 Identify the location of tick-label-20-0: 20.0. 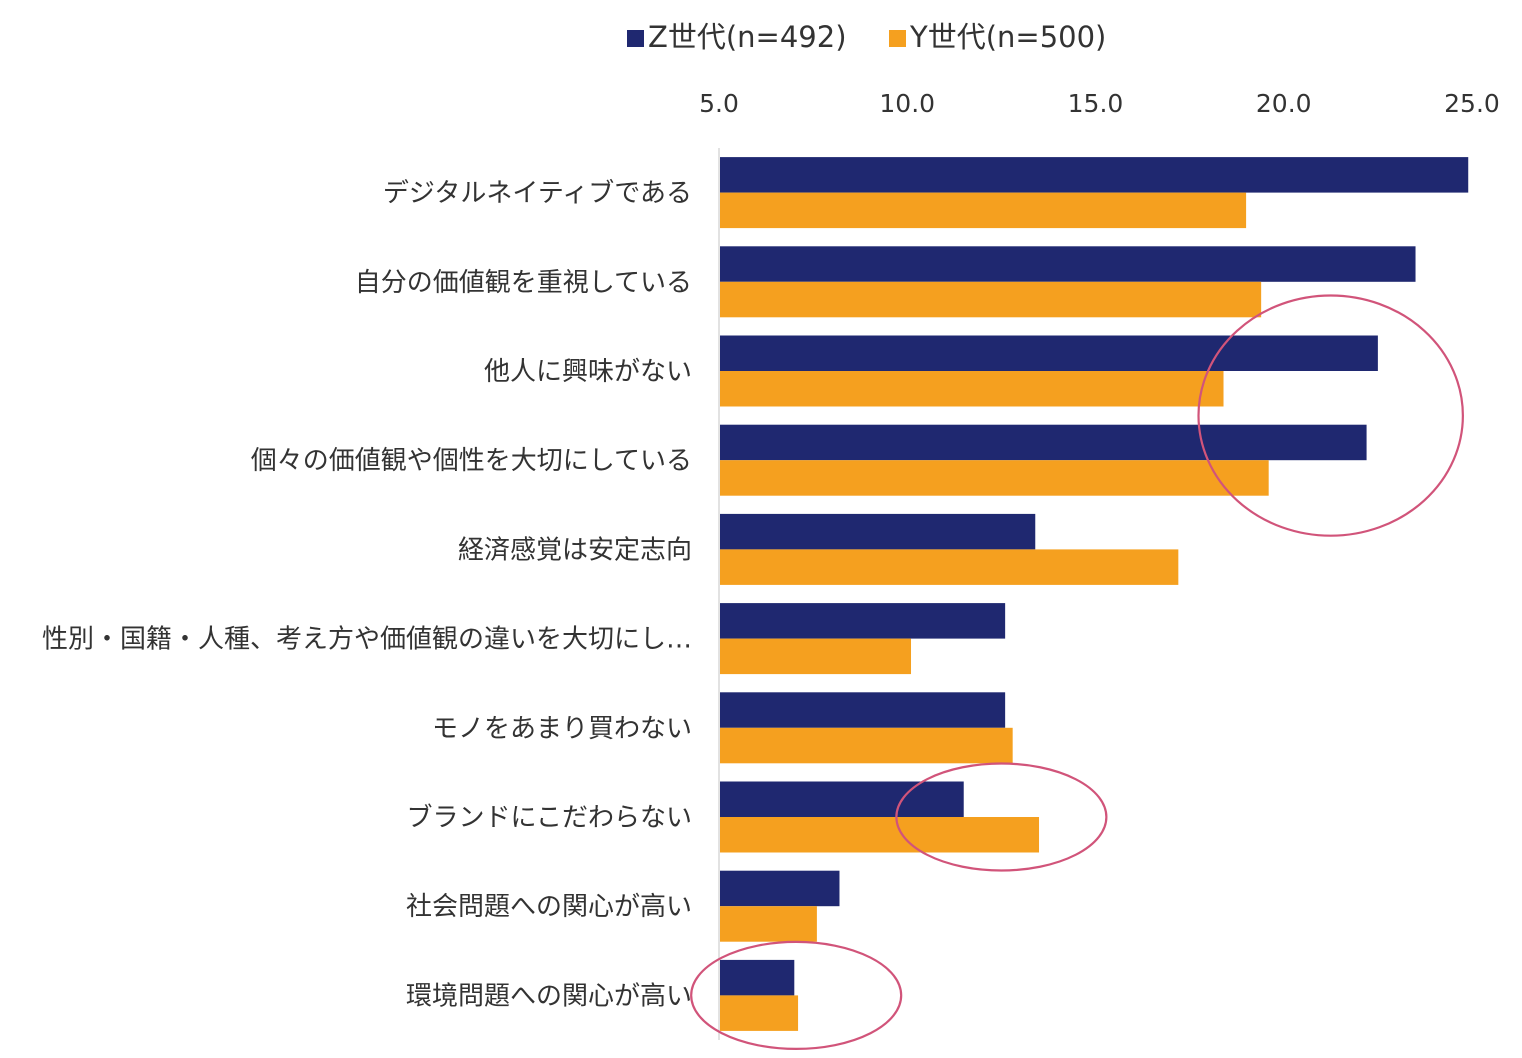
(1284, 103).